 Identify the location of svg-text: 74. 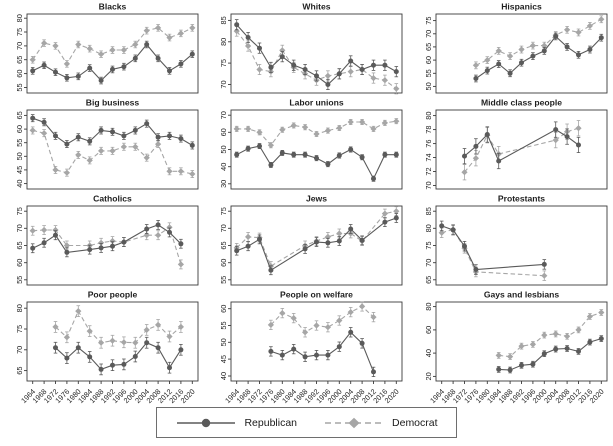
(428, 157).